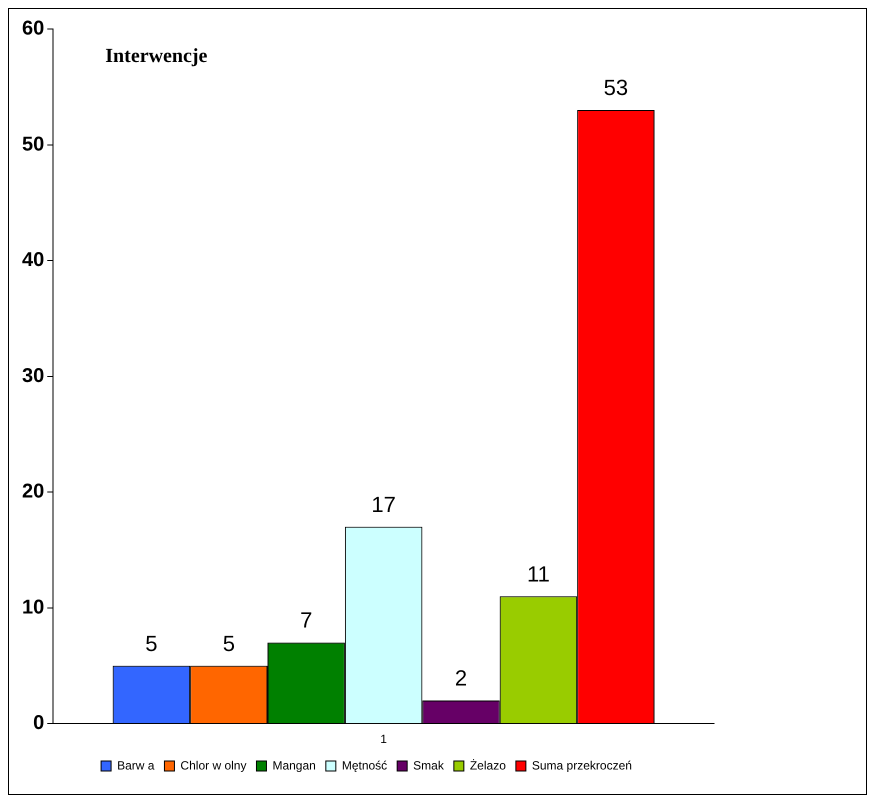  What do you see at coordinates (33, 375) in the screenshot?
I see `y-tick-label: 30` at bounding box center [33, 375].